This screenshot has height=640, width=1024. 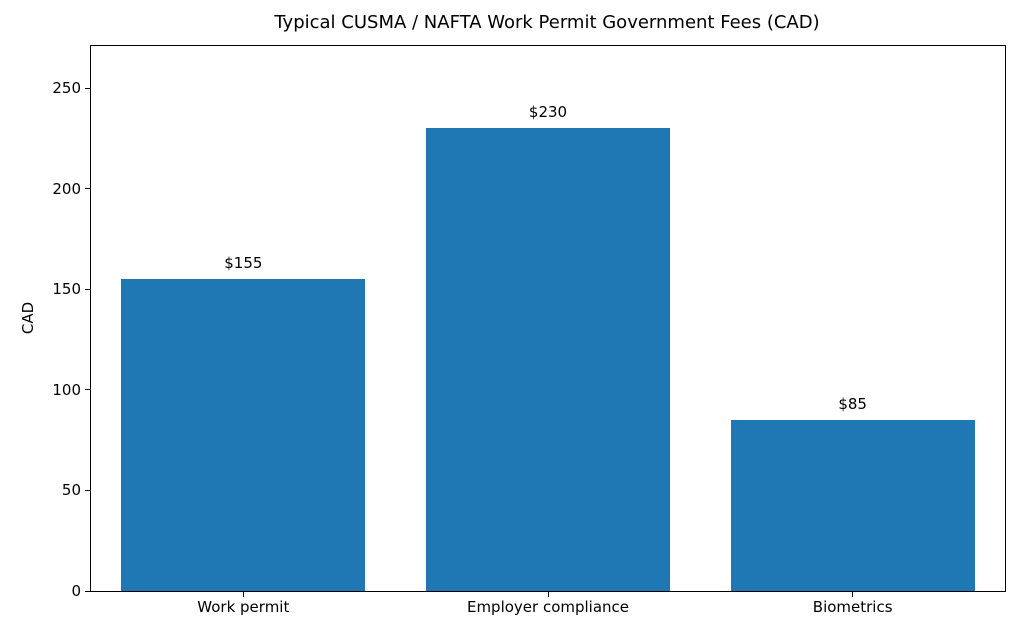 I want to click on x-tick-label-work-permit: Work permit, so click(x=243, y=607).